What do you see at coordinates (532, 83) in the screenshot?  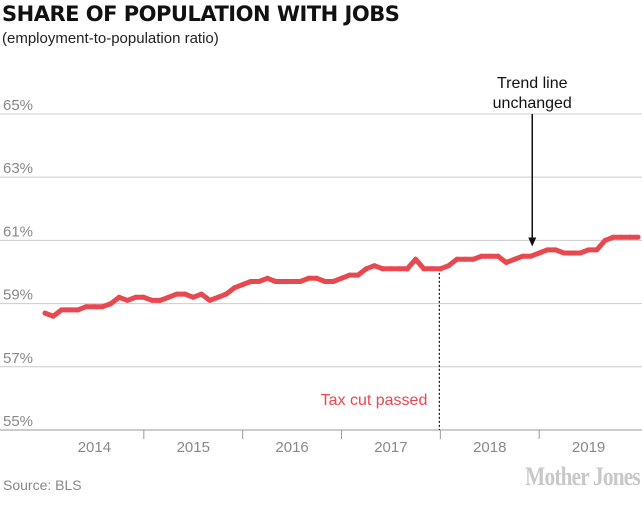 I see `trend-annotation-line1: Trend line` at bounding box center [532, 83].